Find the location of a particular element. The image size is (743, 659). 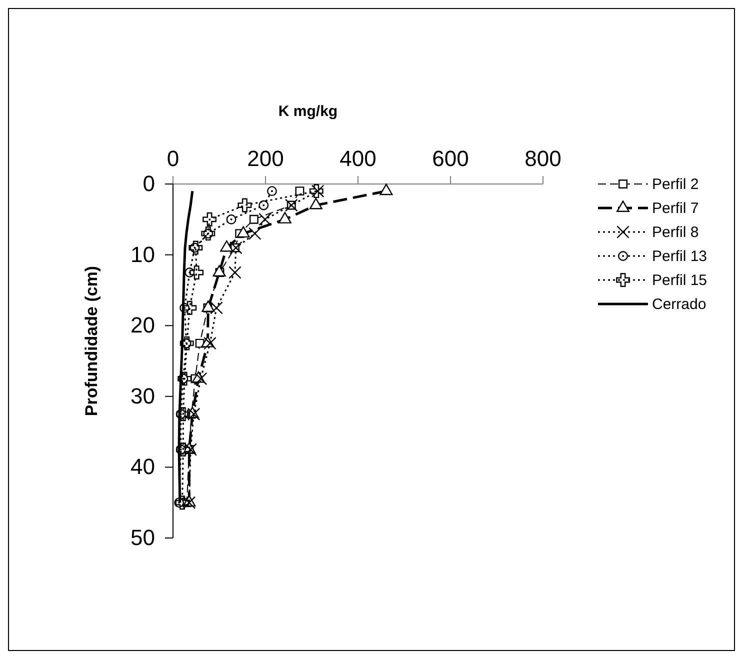

x-tick-label: 400 is located at coordinates (358, 158).